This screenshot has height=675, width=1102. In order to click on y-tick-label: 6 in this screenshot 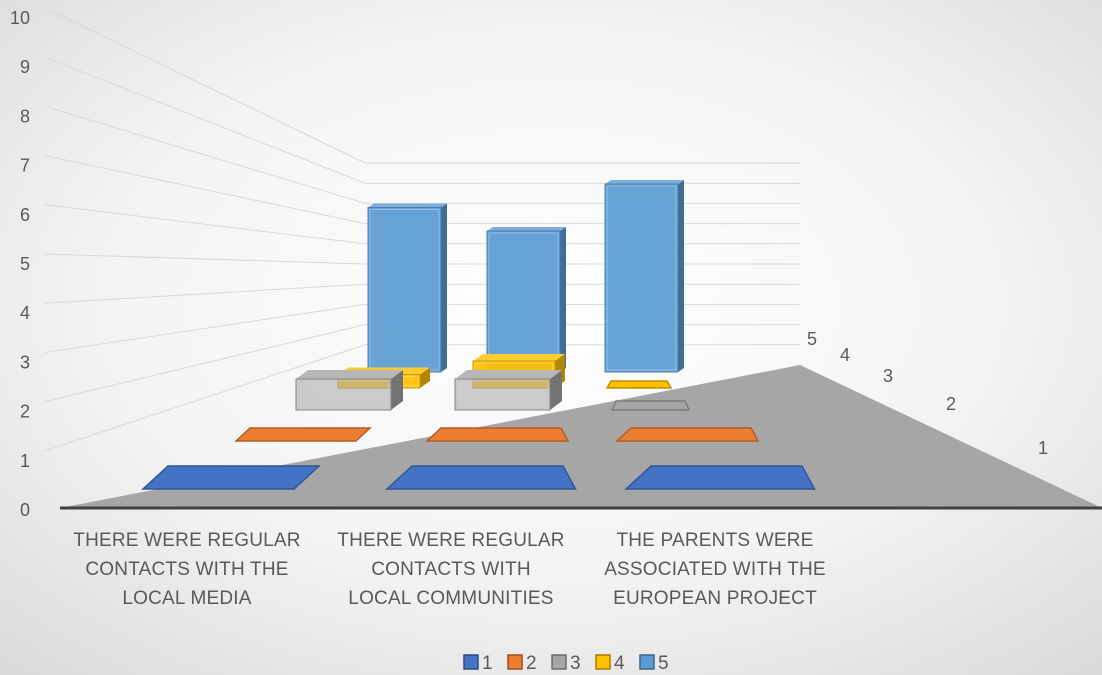, I will do `click(25, 215)`.